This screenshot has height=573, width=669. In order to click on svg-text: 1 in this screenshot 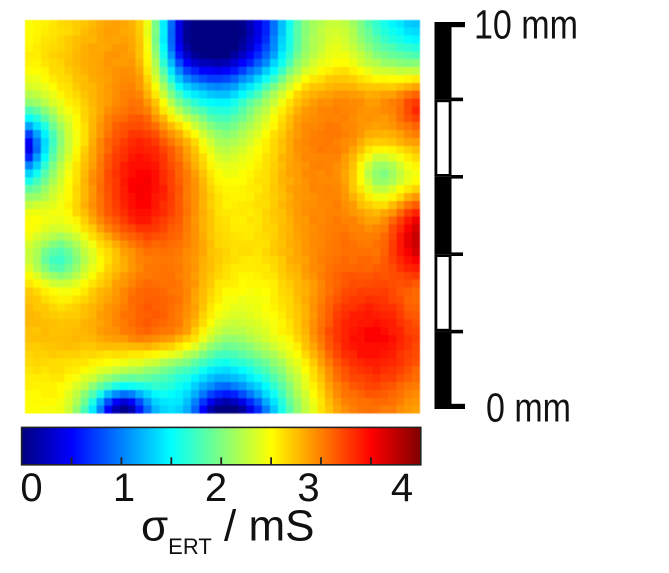, I will do `click(124, 488)`.